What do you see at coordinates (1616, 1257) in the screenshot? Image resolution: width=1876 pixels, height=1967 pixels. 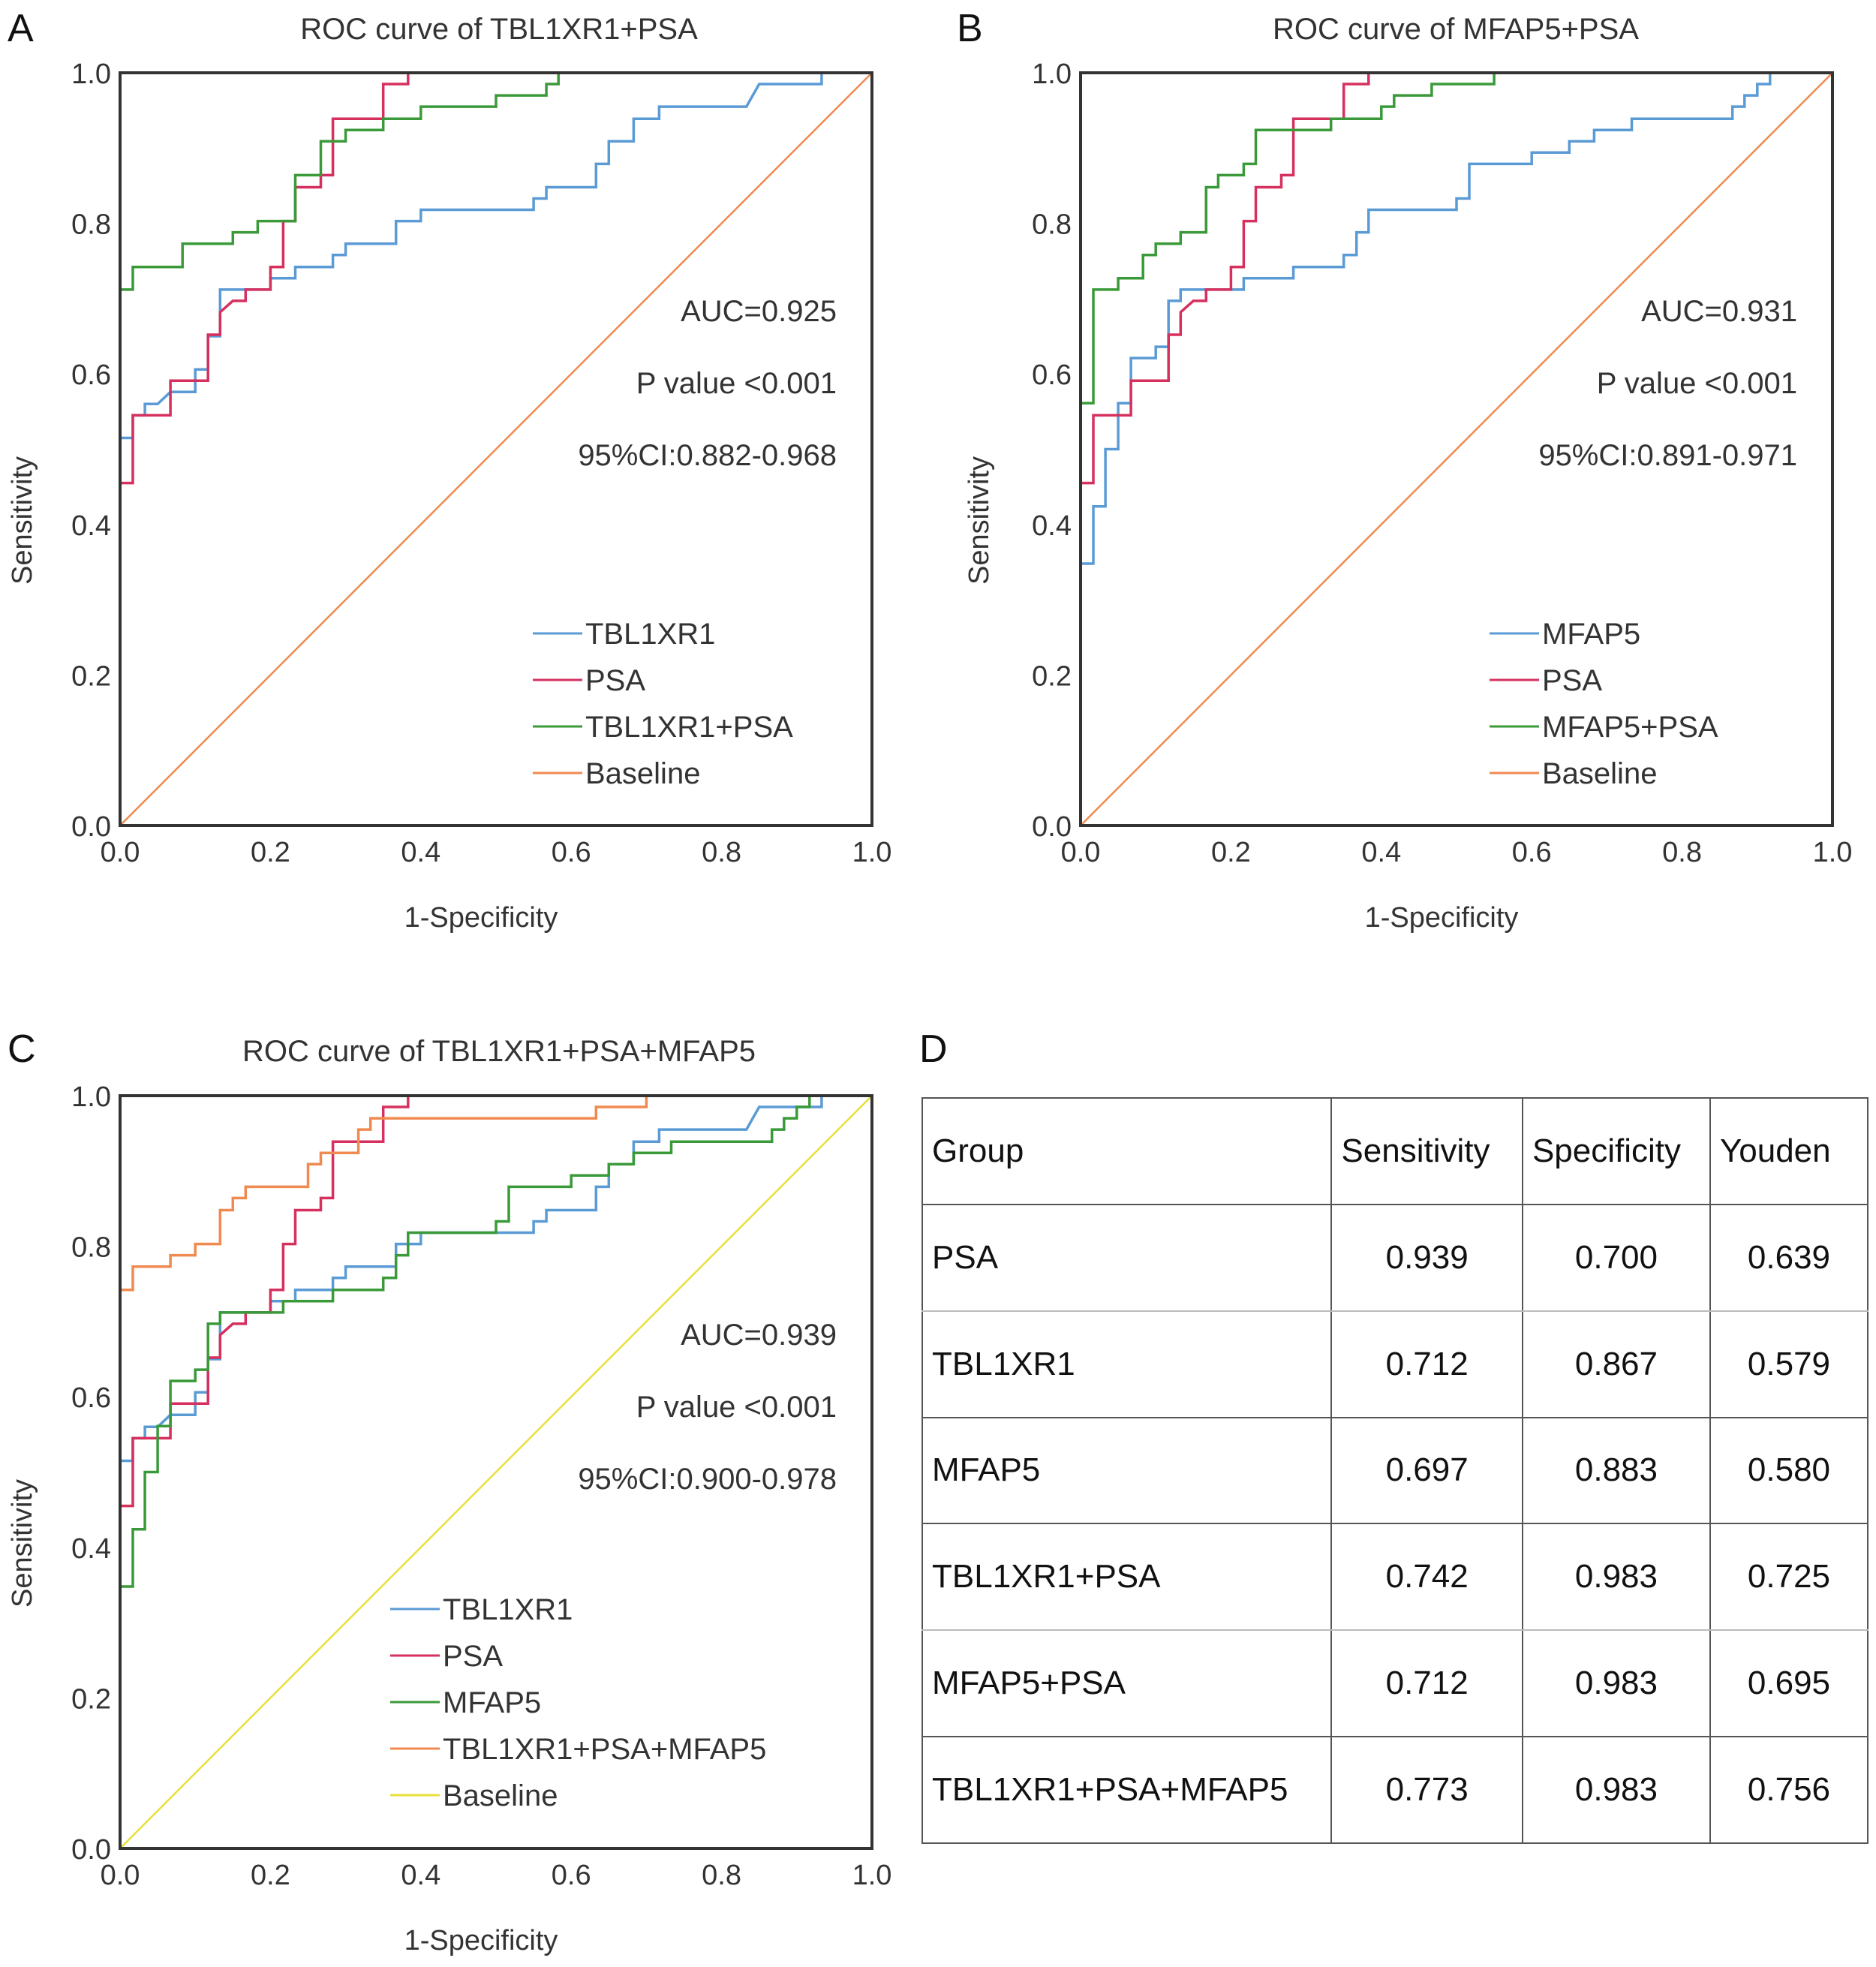 I see `table-value-cell: 0.700` at bounding box center [1616, 1257].